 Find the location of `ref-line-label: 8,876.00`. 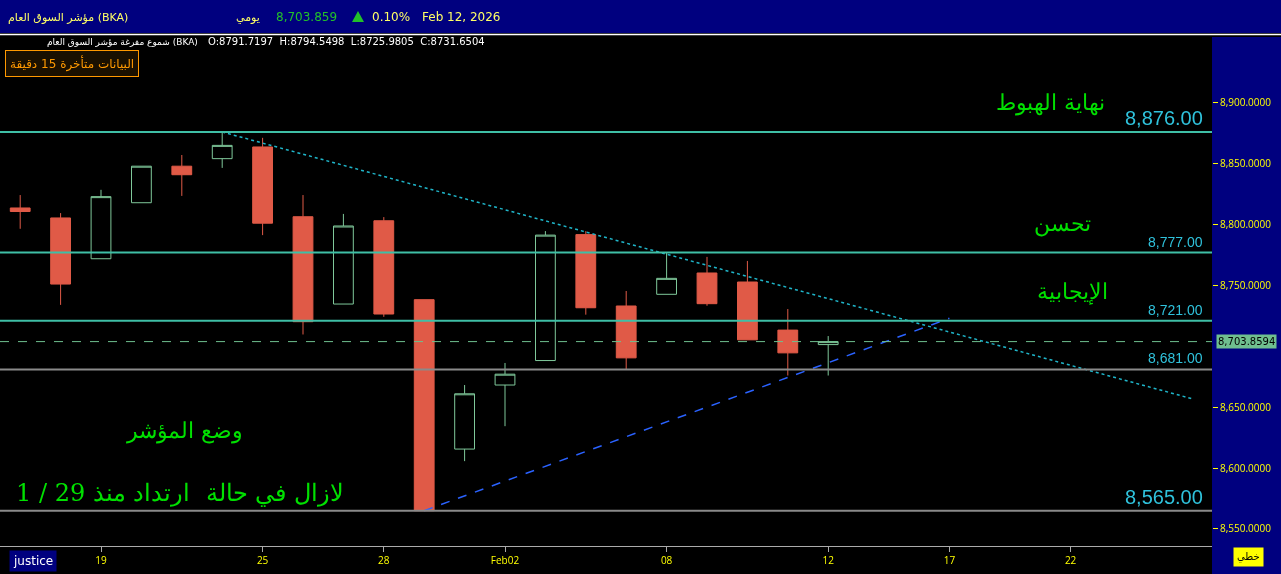

ref-line-label: 8,876.00 is located at coordinates (1164, 118).